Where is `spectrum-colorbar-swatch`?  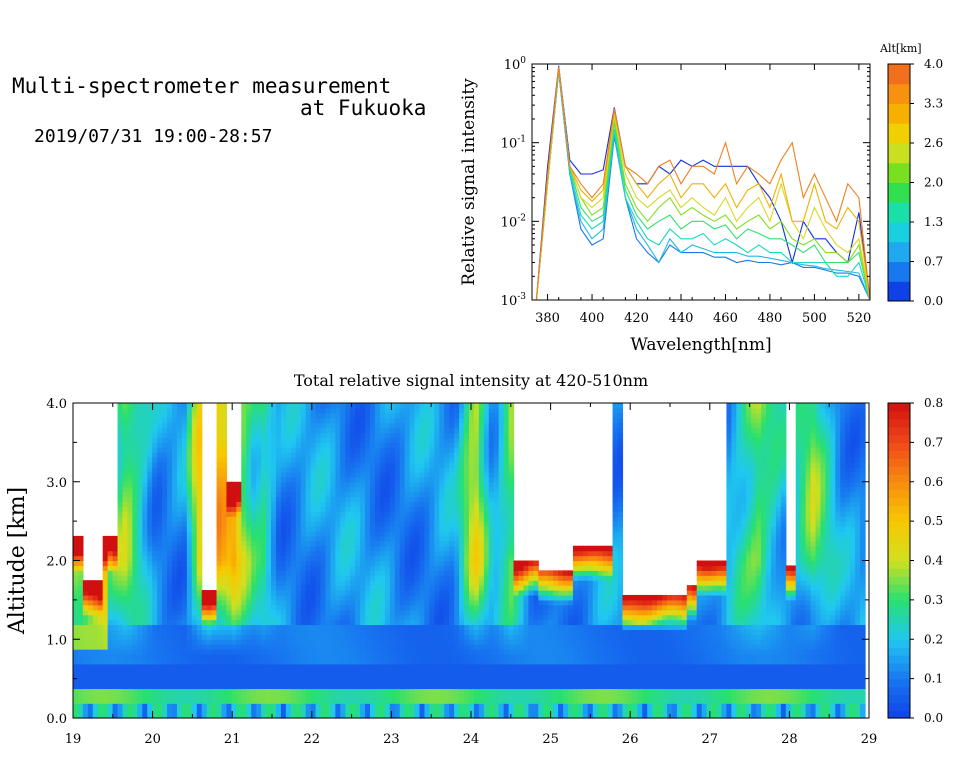 spectrum-colorbar-swatch is located at coordinates (899, 113).